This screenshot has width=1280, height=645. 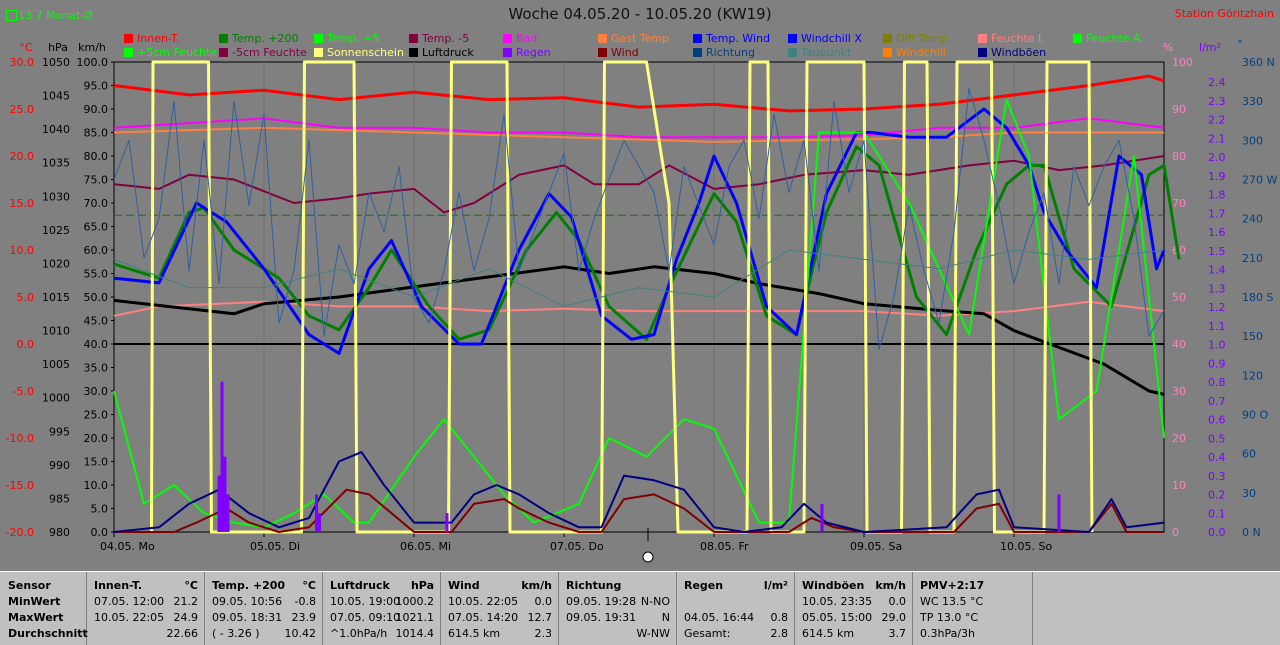 I want to click on table-cell: 2.8, so click(x=779, y=633).